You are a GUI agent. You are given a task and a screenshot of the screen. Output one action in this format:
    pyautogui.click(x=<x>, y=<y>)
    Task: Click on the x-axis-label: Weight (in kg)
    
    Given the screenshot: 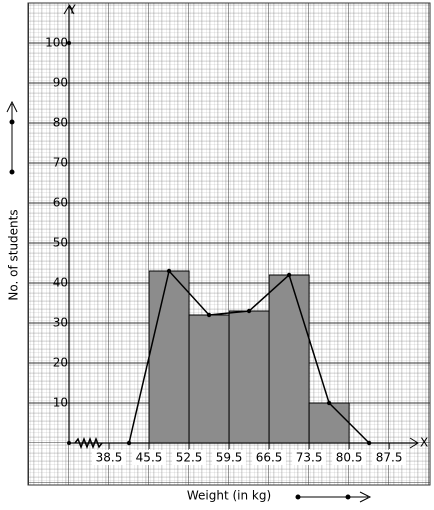 What is the action you would take?
    pyautogui.click(x=229, y=496)
    